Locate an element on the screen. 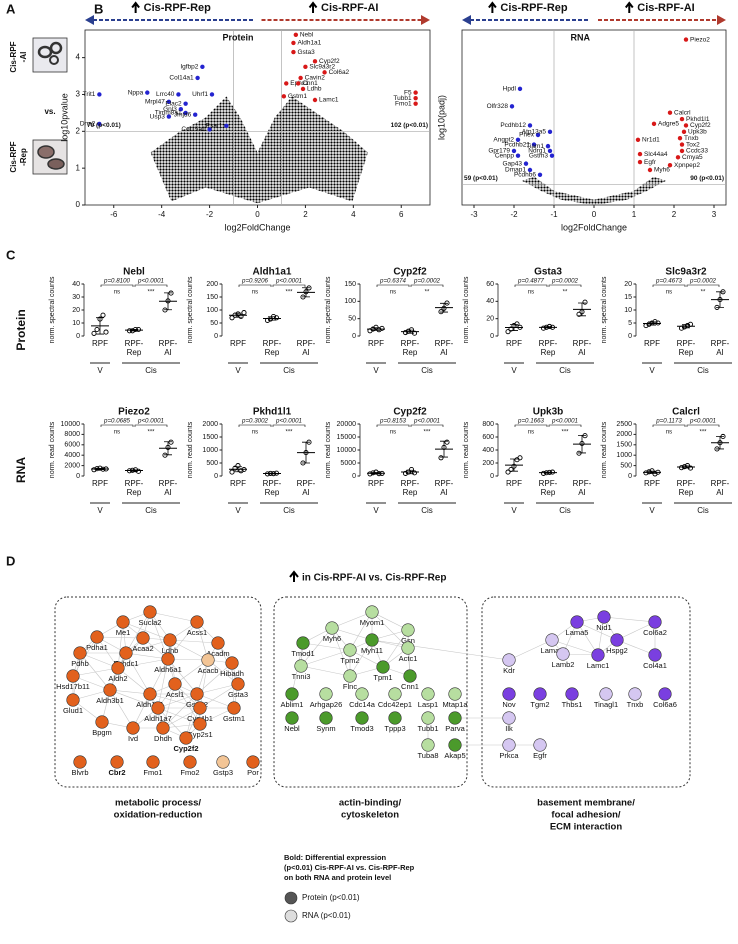 The height and width of the screenshot is (944, 738). y-tick-label: 10000 is located at coordinates (71, 424).